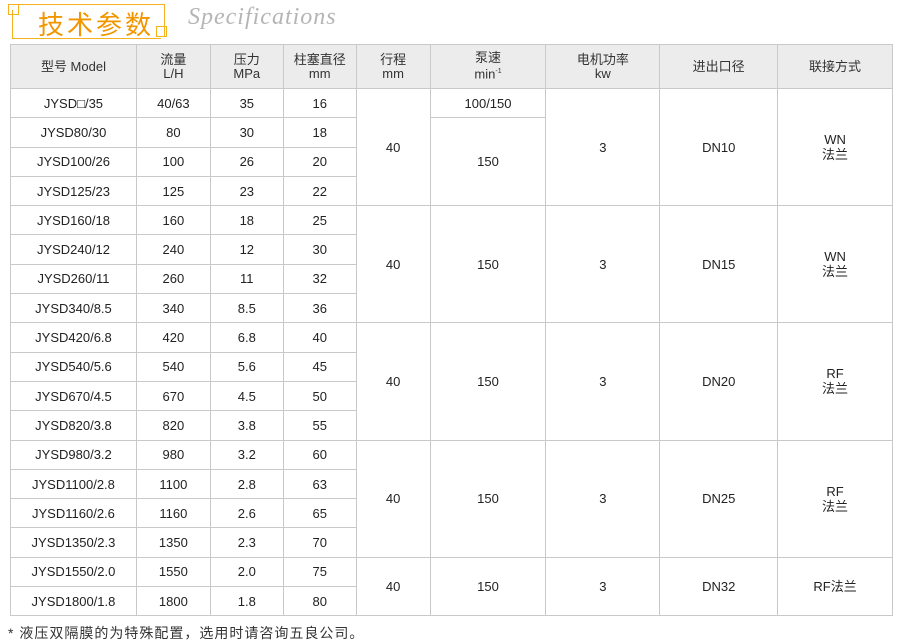 This screenshot has width=900, height=643. Describe the element at coordinates (487, 58) in the screenshot. I see `header-label: 泵速` at that location.